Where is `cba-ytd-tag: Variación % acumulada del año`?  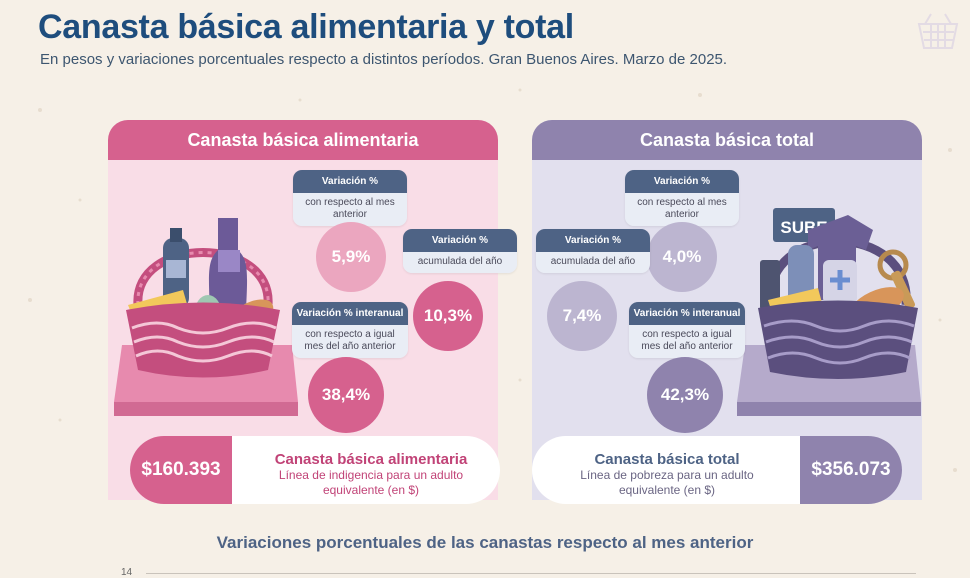
cba-ytd-tag: Variación % acumulada del año is located at coordinates (460, 251).